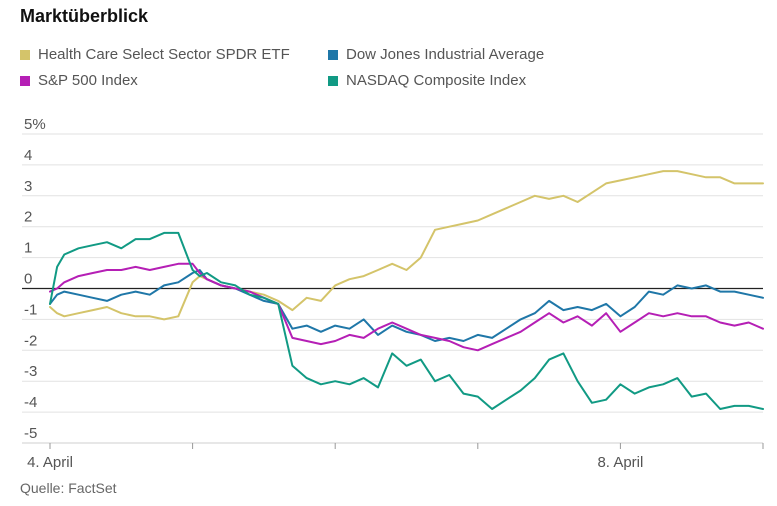 This screenshot has width=777, height=506. I want to click on chart-title: Marktüberblick, so click(84, 16).